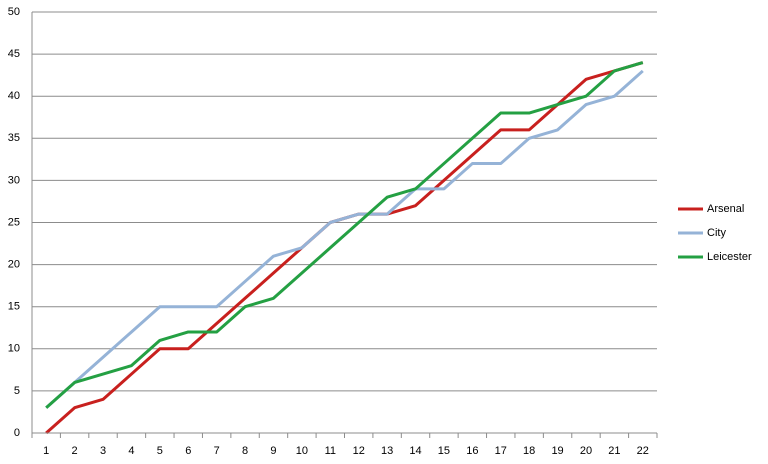 Image resolution: width=768 pixels, height=464 pixels. What do you see at coordinates (14, 222) in the screenshot?
I see `y-tick-label: 25` at bounding box center [14, 222].